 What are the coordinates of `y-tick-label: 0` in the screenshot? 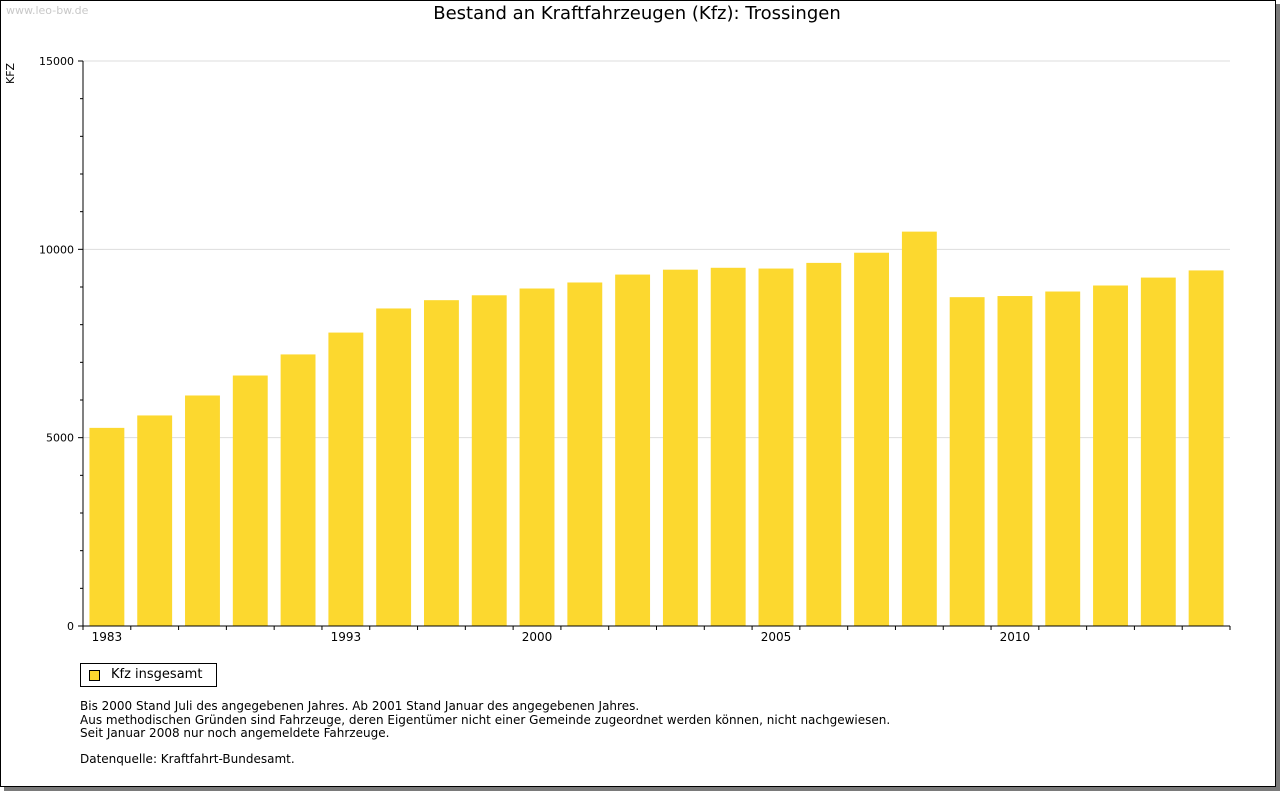 It's located at (70, 626).